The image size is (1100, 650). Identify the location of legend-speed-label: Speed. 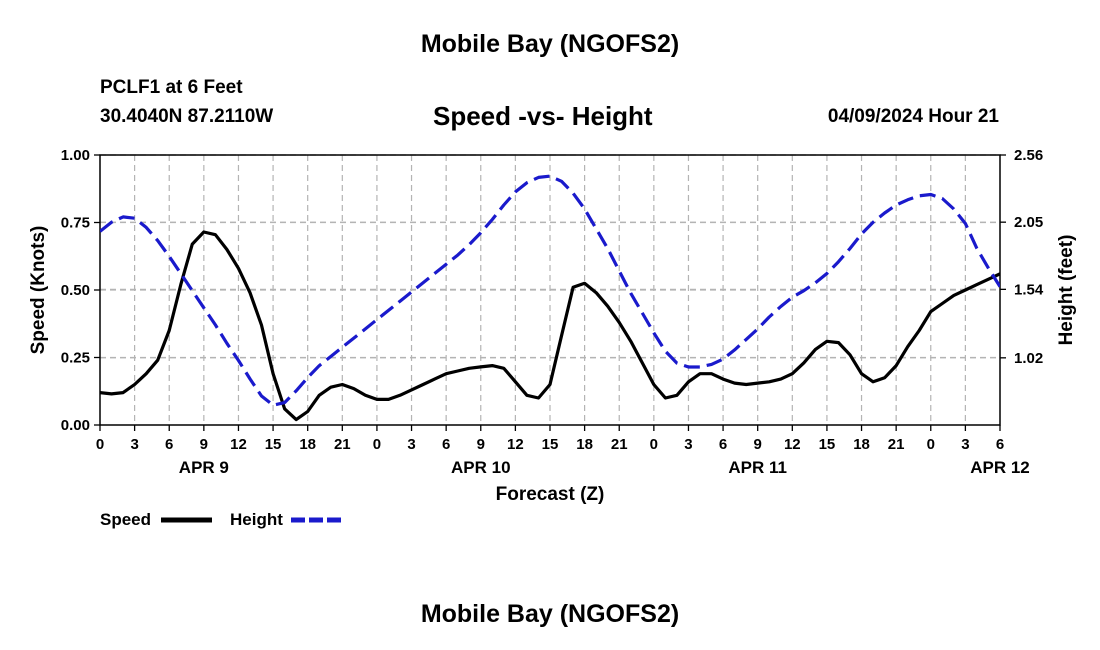
(125, 519).